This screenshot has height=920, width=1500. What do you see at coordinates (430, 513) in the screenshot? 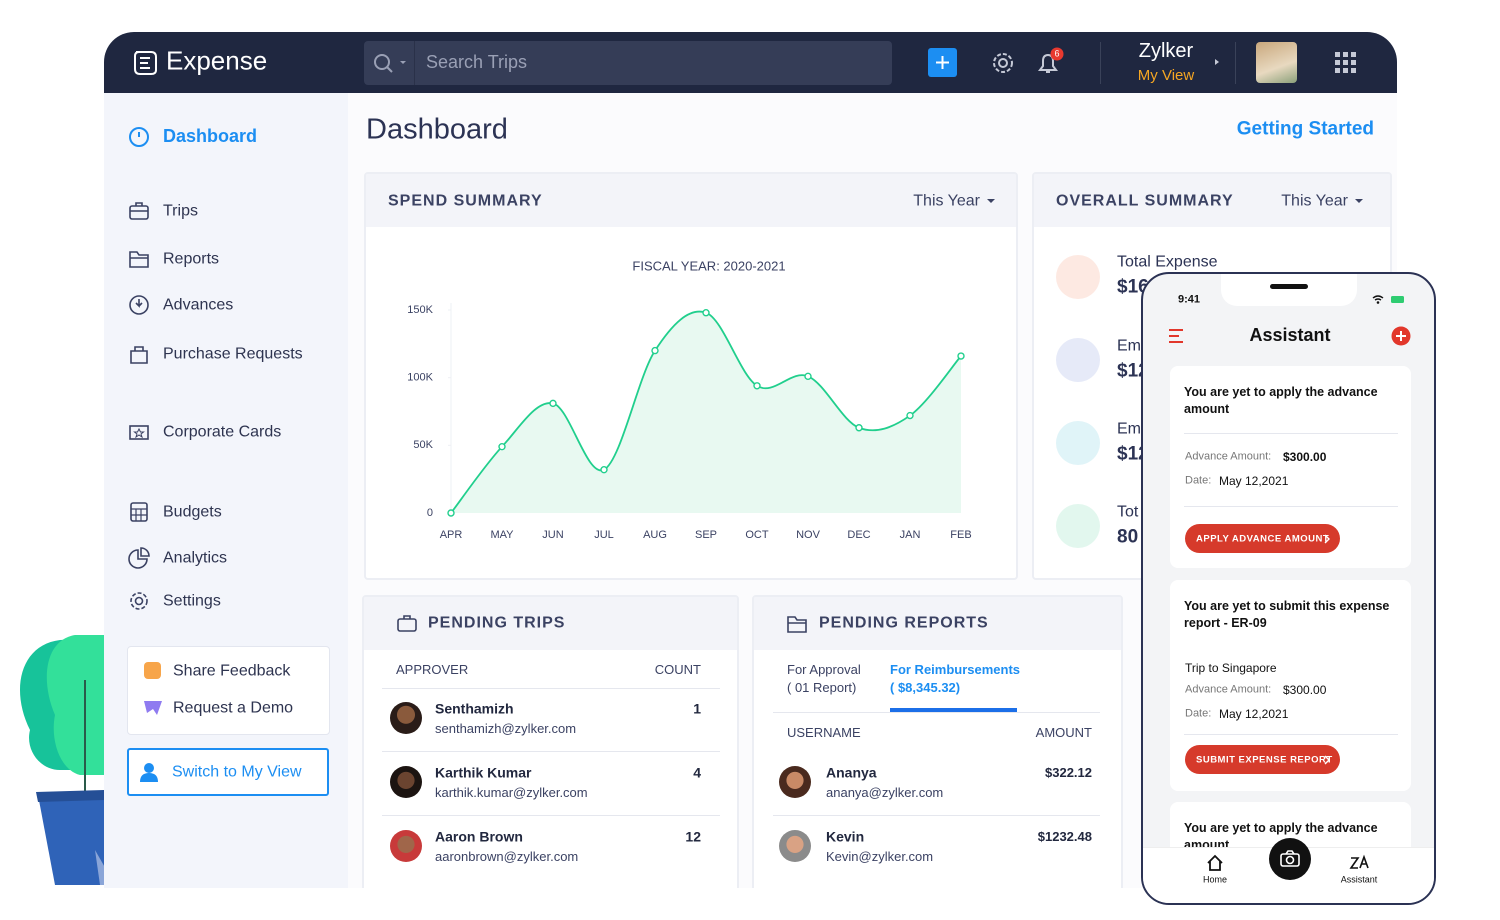
I see `y-tick-label: 0` at bounding box center [430, 513].